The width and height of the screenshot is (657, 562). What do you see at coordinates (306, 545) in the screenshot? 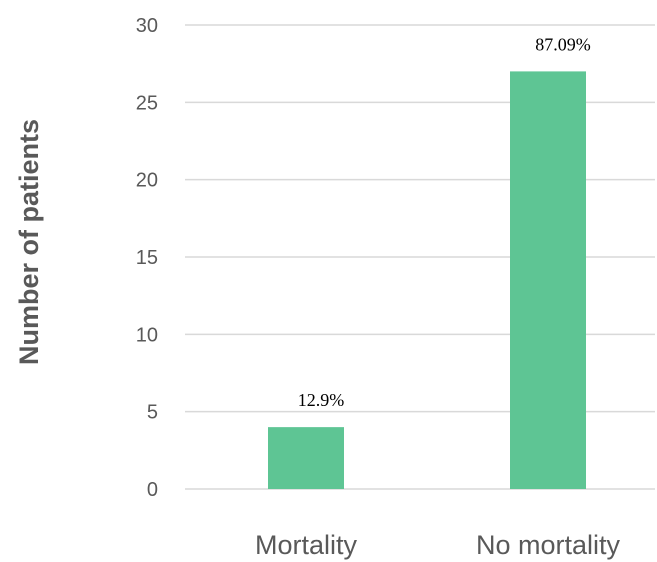
I see `x-category-label: Mortality` at bounding box center [306, 545].